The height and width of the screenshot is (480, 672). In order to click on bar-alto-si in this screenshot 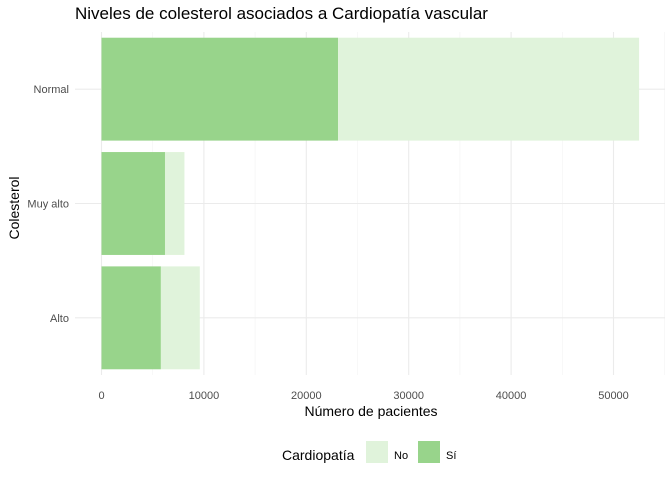, I will do `click(131, 318)`.